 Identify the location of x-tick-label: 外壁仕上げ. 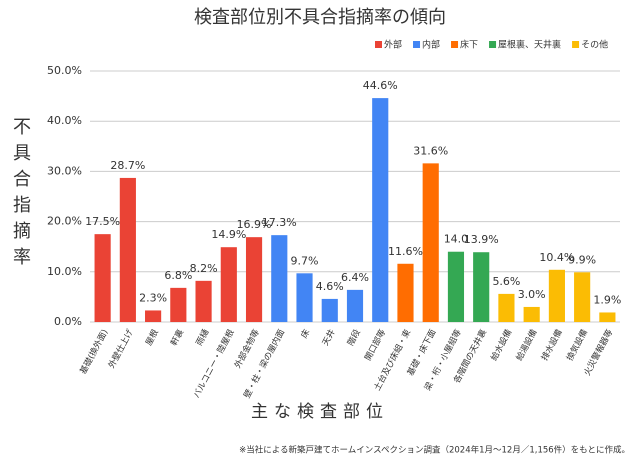
(121, 348).